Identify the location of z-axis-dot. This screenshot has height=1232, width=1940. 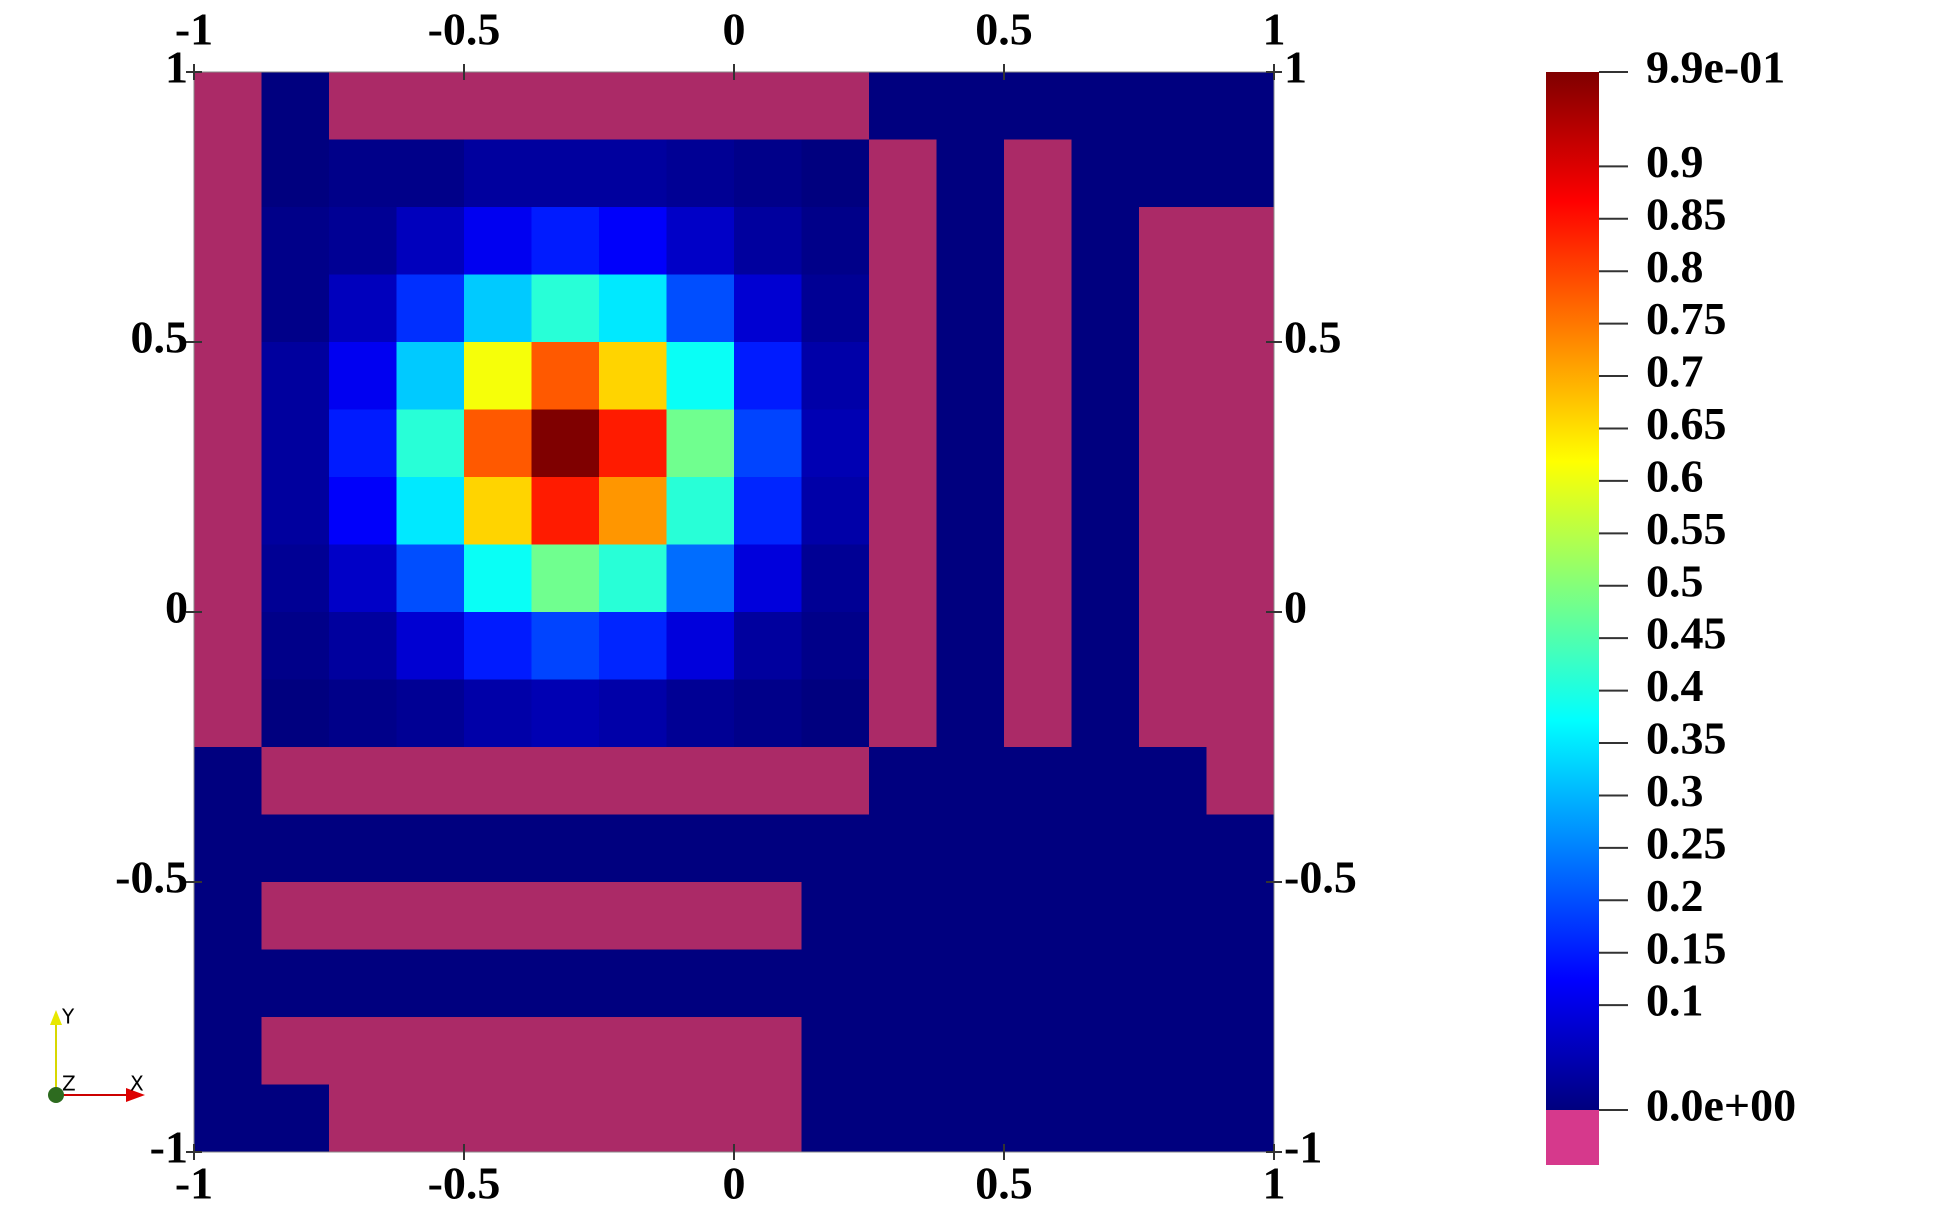
(56, 1095).